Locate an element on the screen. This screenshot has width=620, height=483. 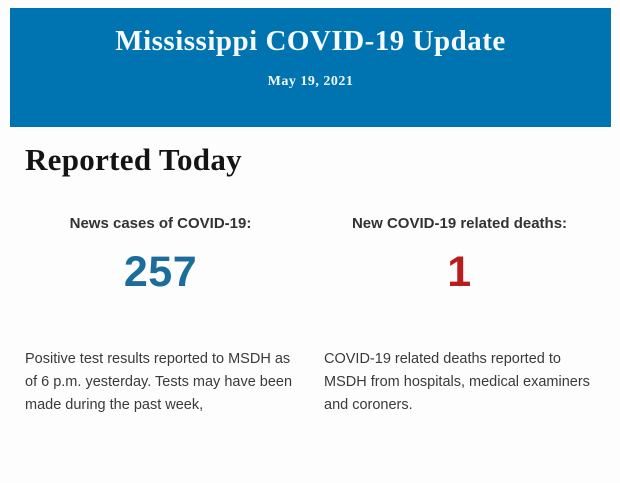
section-heading: Reported Today is located at coordinates (133, 159).